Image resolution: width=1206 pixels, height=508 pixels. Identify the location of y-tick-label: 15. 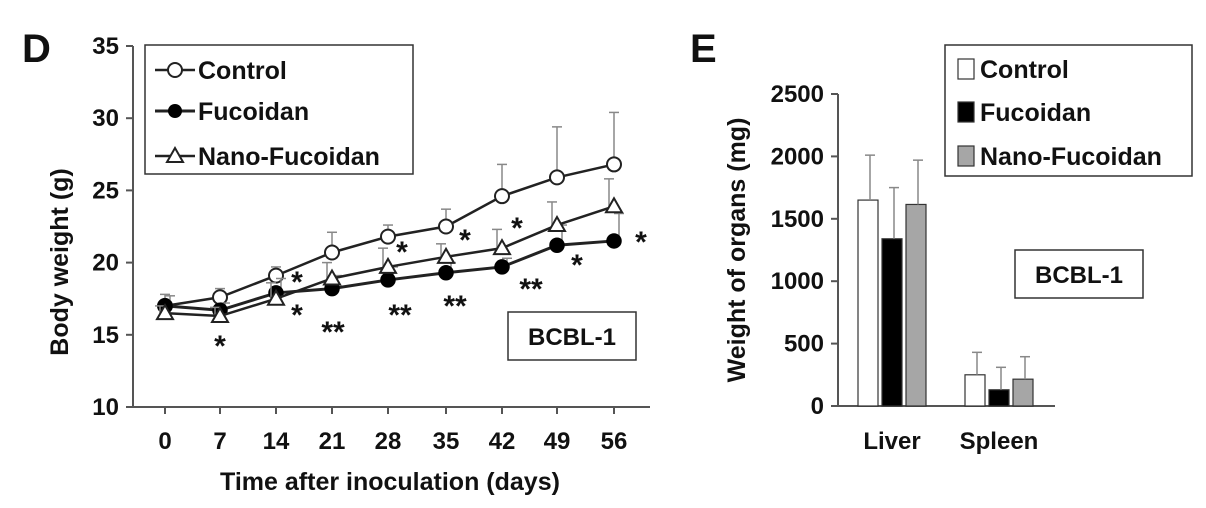
(105, 335).